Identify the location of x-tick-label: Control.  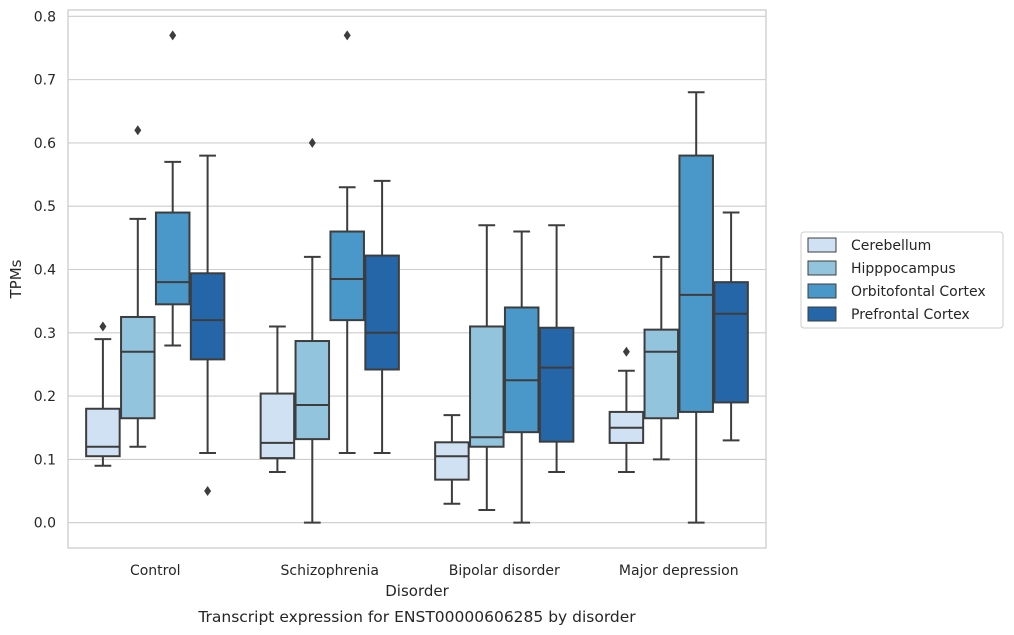
(155, 571).